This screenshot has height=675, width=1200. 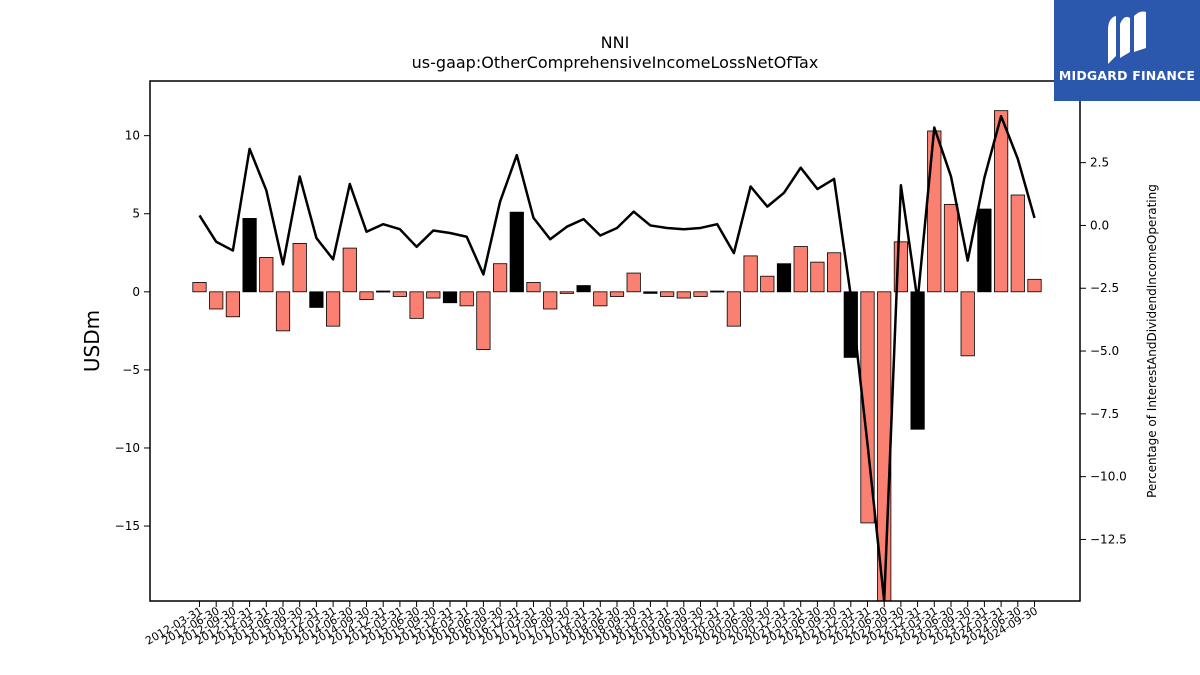 What do you see at coordinates (1099, 163) in the screenshot?
I see `y2-tick-label: 2.5` at bounding box center [1099, 163].